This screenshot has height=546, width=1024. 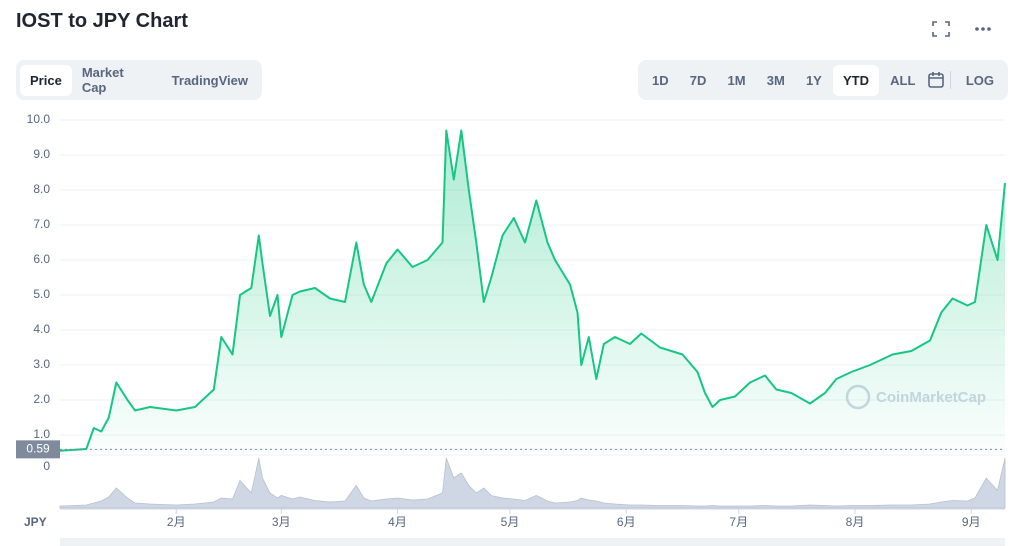 What do you see at coordinates (41, 224) in the screenshot?
I see `y-tick-label: 7.0` at bounding box center [41, 224].